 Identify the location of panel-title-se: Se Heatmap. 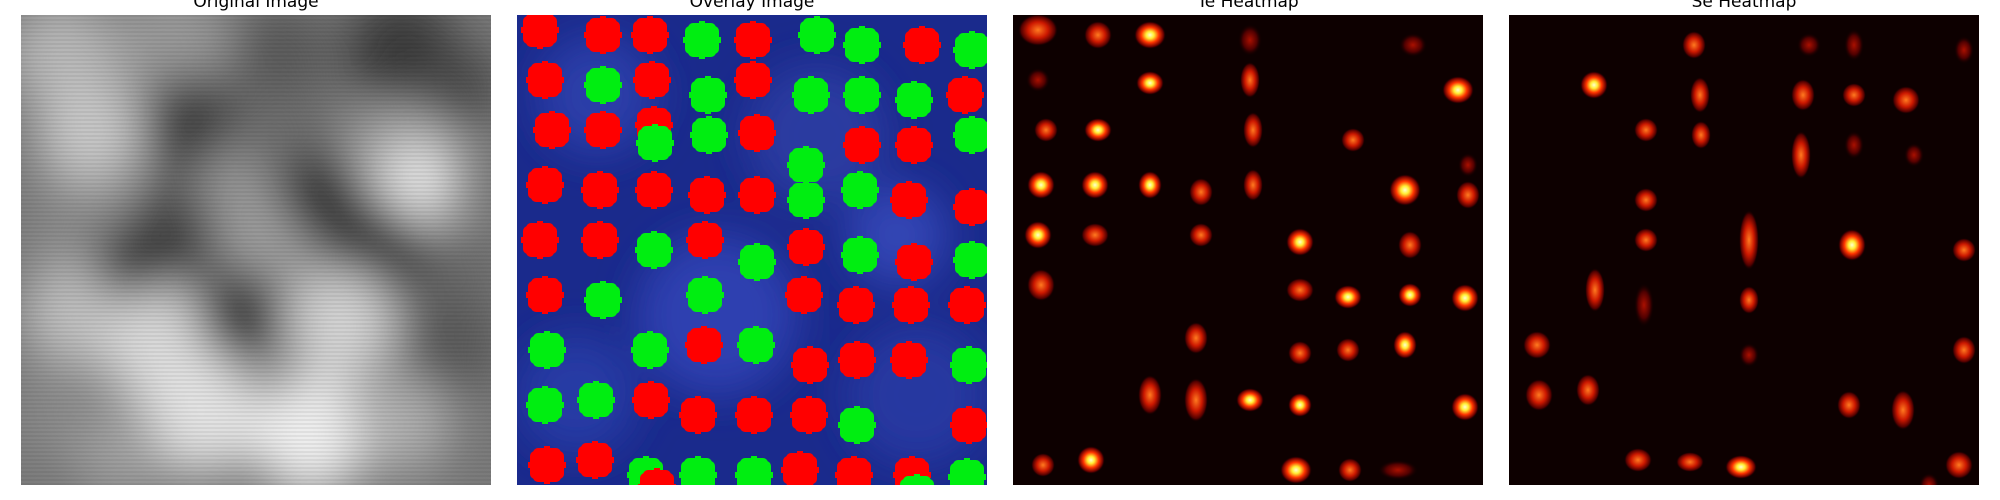
(1744, 6).